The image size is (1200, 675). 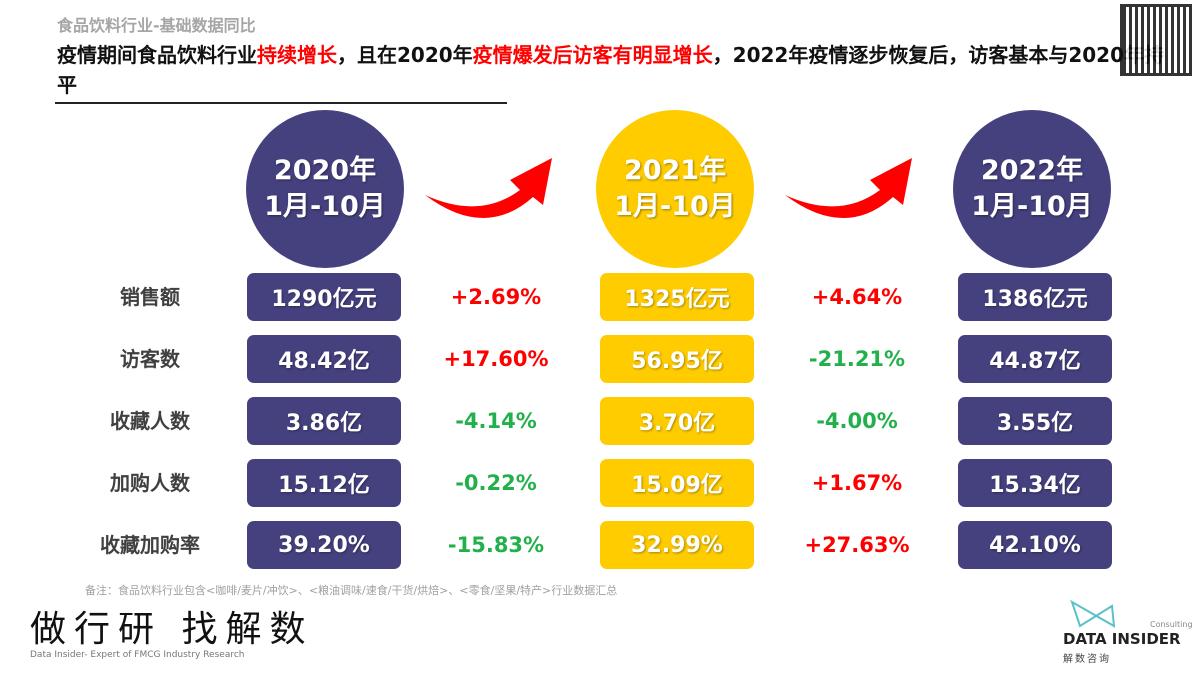 What do you see at coordinates (857, 297) in the screenshot?
I see `metric-change: +4.64%` at bounding box center [857, 297].